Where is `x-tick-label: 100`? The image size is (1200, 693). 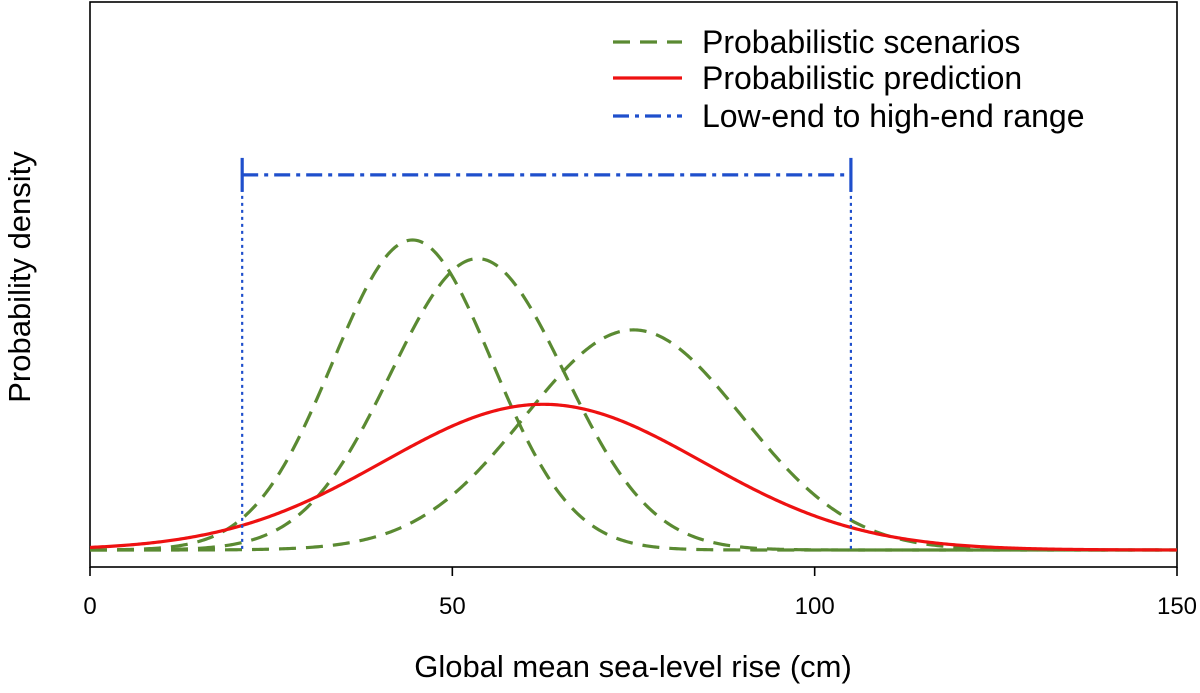
x-tick-label: 100 is located at coordinates (815, 606).